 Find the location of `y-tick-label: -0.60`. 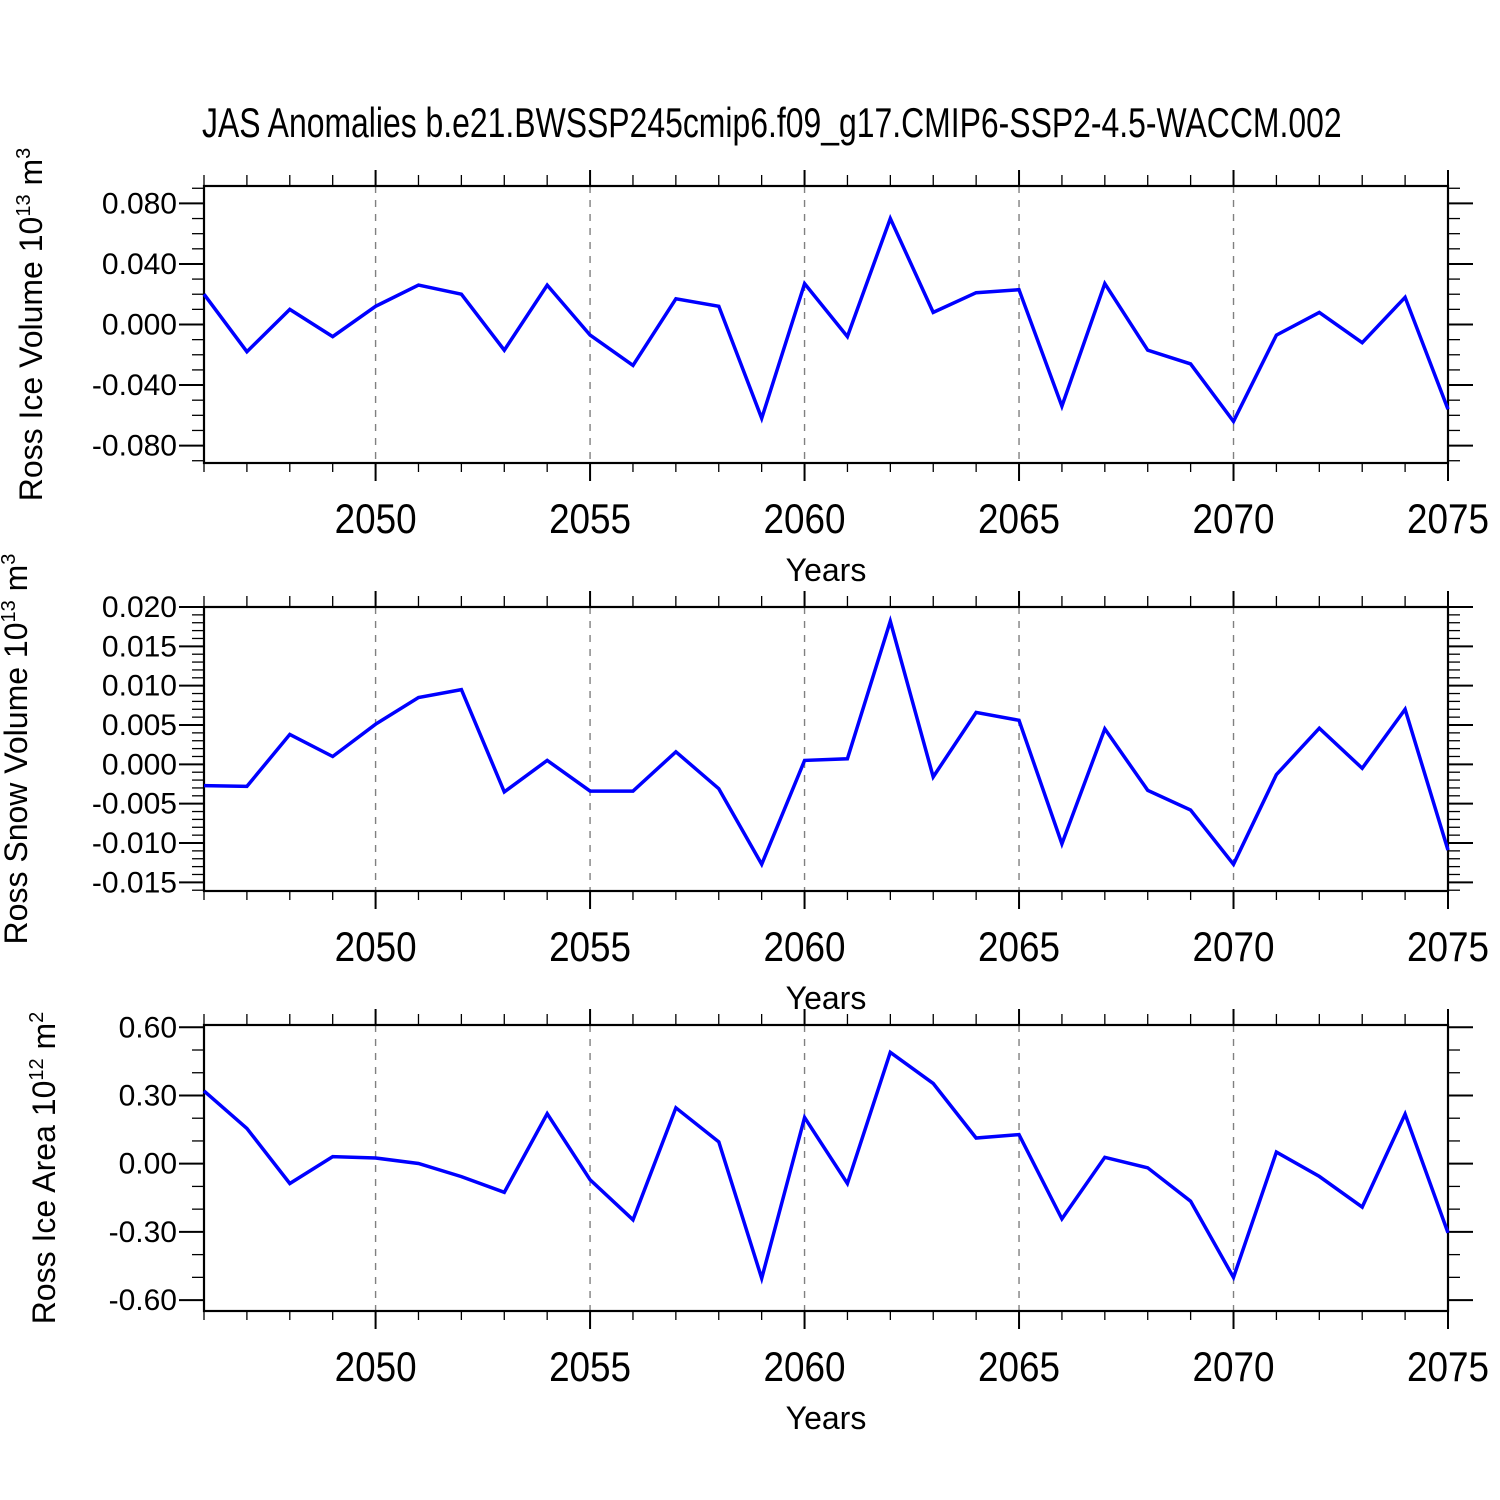

y-tick-label: -0.60 is located at coordinates (143, 1300).